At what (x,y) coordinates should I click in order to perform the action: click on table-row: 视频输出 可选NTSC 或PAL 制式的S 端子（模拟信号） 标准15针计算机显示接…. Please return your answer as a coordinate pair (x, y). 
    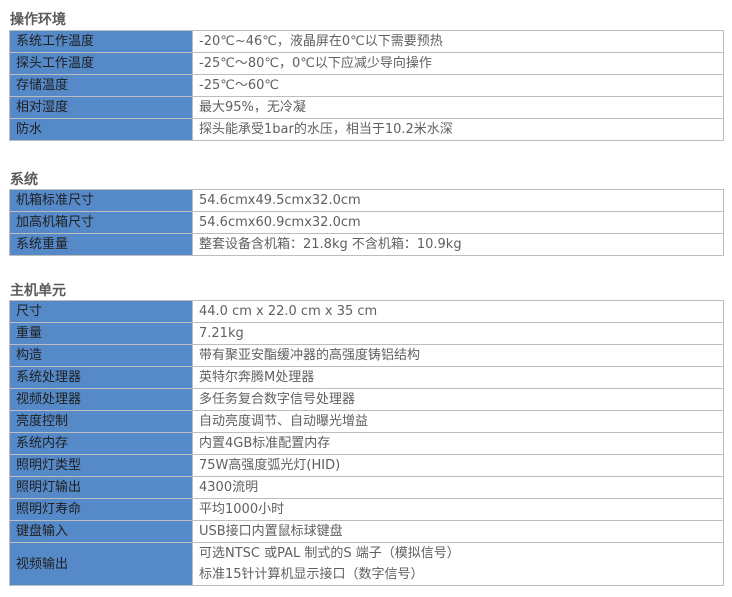
    Looking at the image, I should click on (366, 564).